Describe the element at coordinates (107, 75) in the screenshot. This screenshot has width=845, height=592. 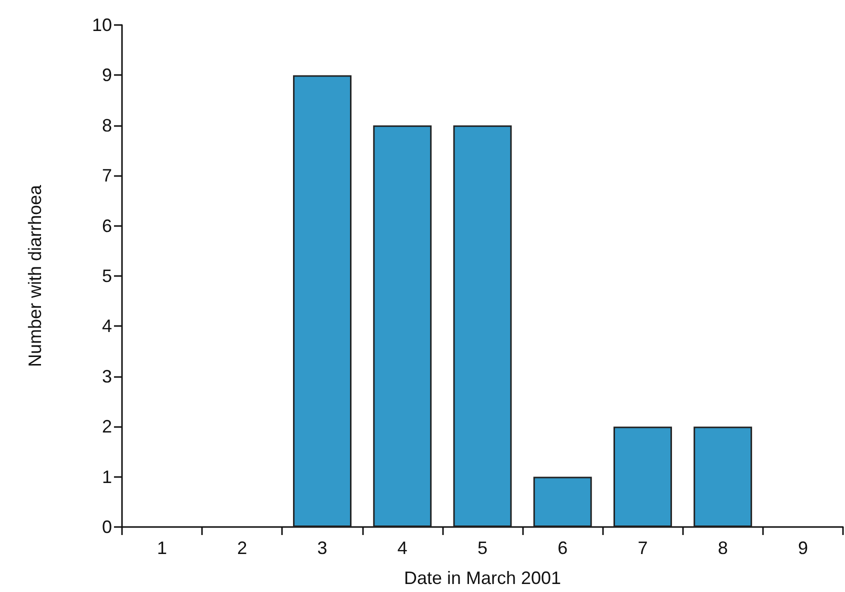
I see `y-tick-label: 9` at that location.